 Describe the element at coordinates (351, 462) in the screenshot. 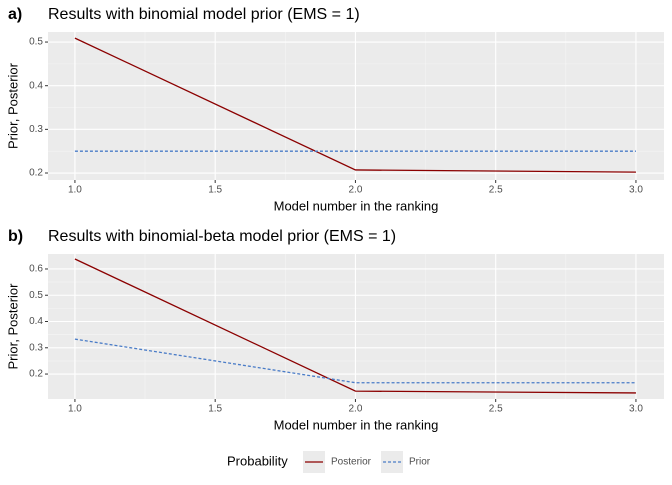

I see `legend-label: Posterior` at that location.